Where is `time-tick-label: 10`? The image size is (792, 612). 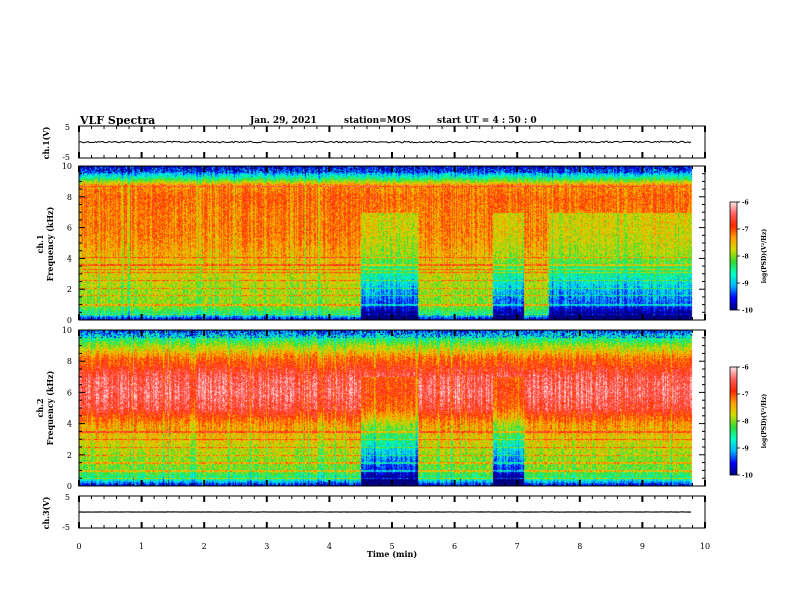 time-tick-label: 10 is located at coordinates (705, 546).